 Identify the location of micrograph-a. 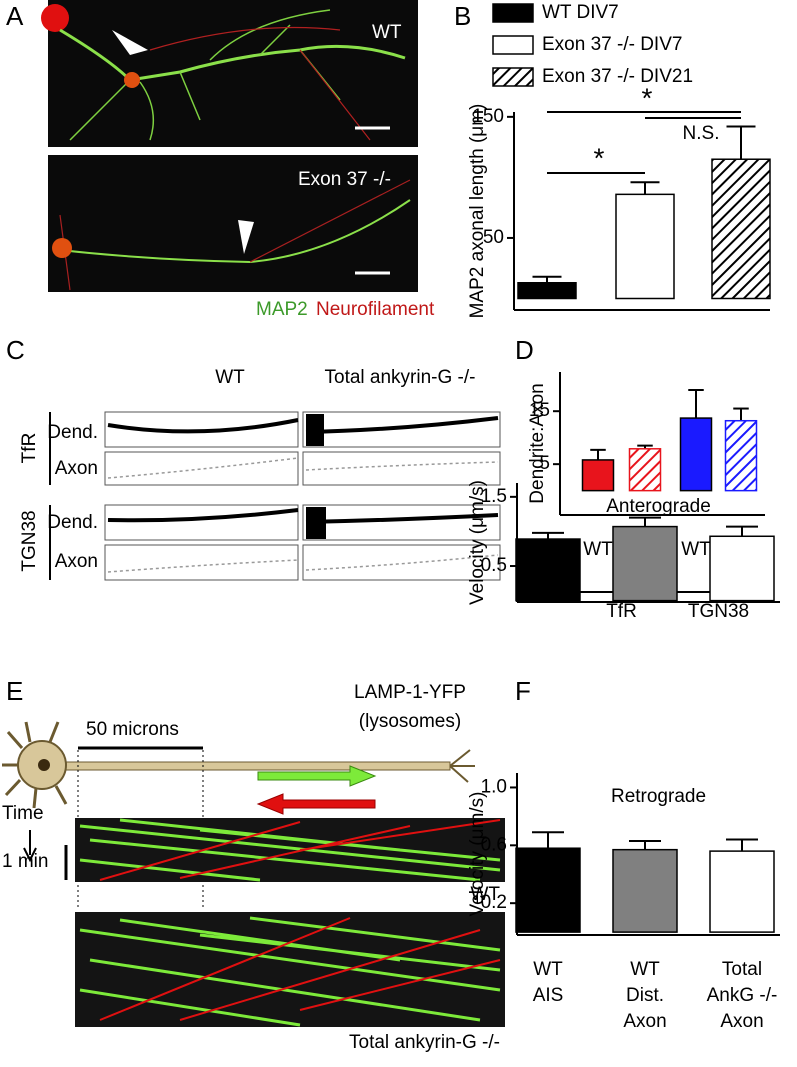
(229, 146).